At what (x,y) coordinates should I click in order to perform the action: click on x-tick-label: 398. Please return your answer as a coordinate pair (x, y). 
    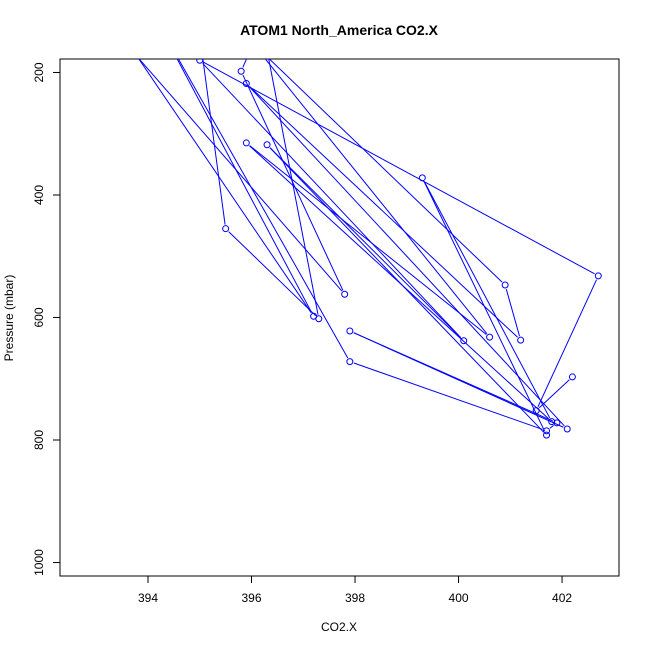
    Looking at the image, I should click on (355, 598).